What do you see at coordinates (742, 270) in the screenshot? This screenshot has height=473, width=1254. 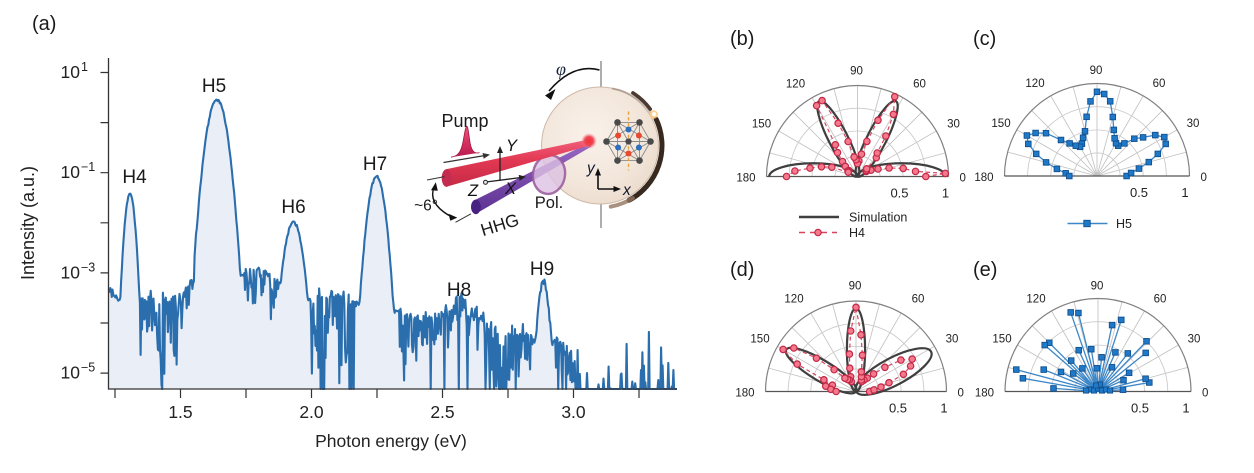 I see `svg-text: (d)` at bounding box center [742, 270].